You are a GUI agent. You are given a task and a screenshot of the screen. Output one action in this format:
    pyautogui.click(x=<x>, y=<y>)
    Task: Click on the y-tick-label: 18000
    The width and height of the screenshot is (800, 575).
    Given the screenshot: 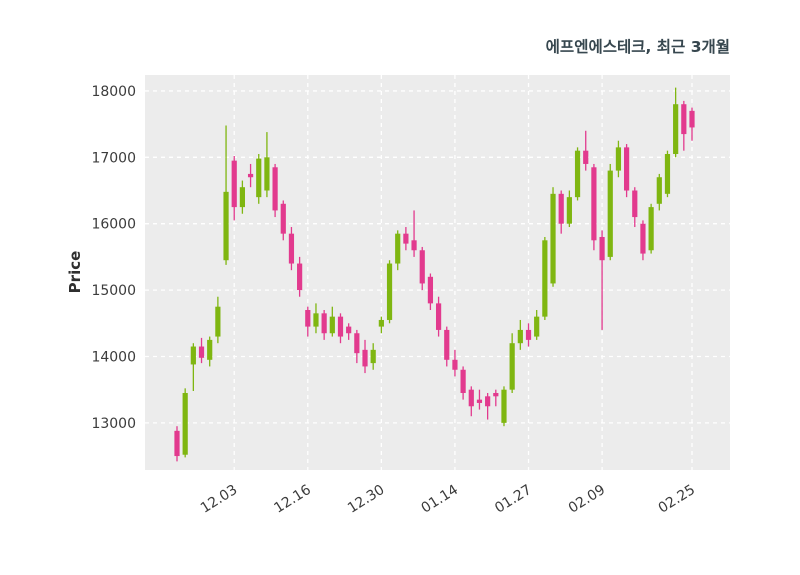 What is the action you would take?
    pyautogui.click(x=113, y=92)
    